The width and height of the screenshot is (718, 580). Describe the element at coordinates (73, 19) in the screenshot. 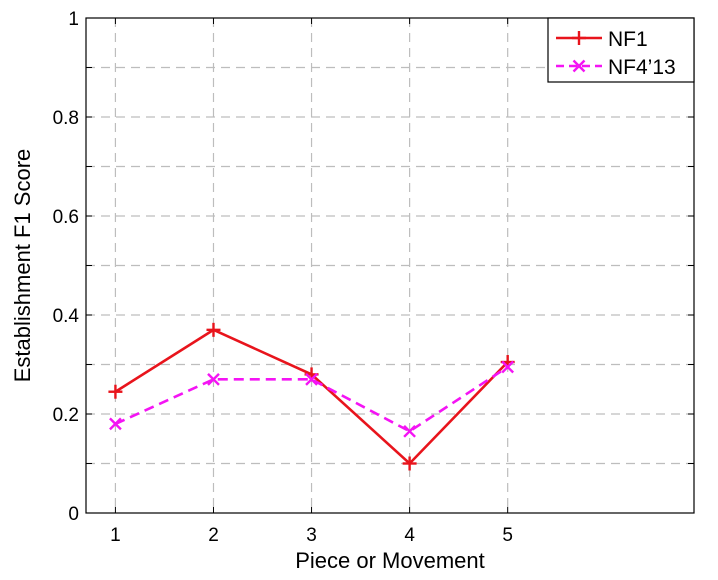

I see `y-tick-label: 1` at that location.